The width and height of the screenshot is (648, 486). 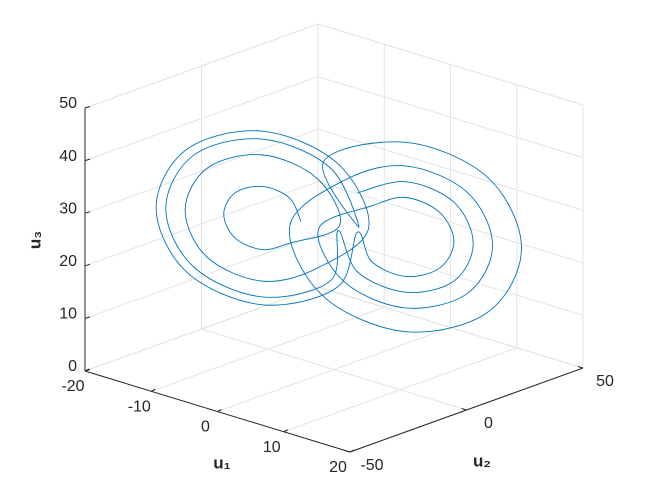 I want to click on x-tick-label: 20, so click(x=338, y=467).